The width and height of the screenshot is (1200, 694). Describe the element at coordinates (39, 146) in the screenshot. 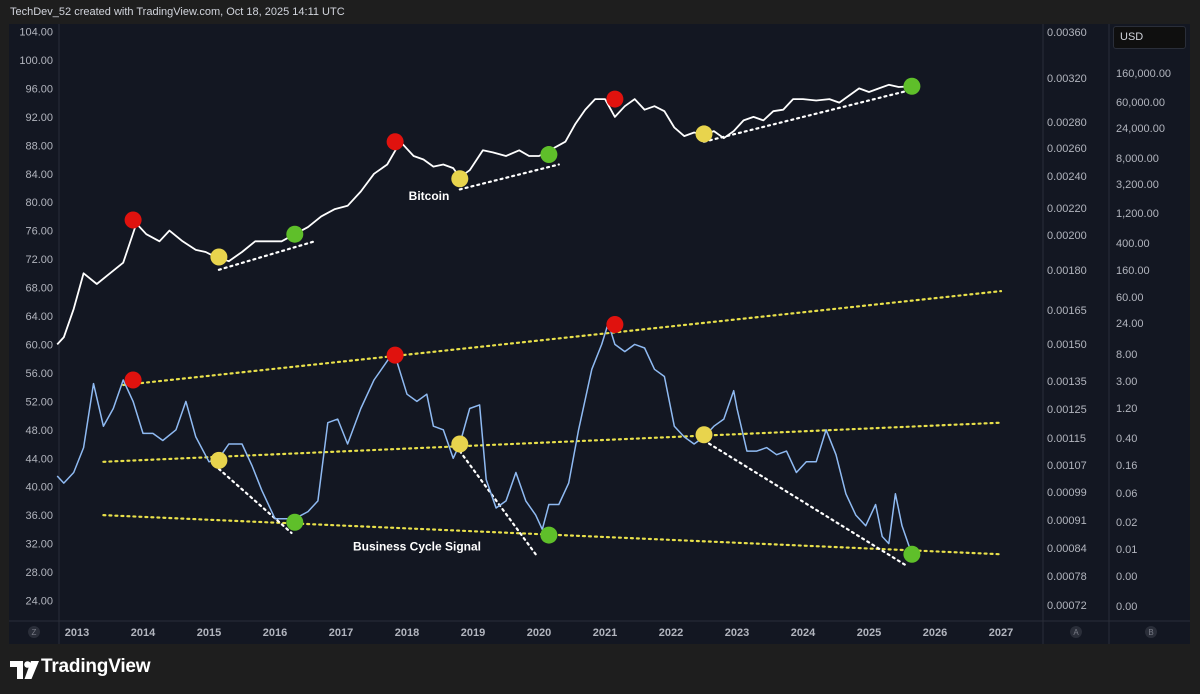

I see `left-axis-tick-label: 88.00` at that location.